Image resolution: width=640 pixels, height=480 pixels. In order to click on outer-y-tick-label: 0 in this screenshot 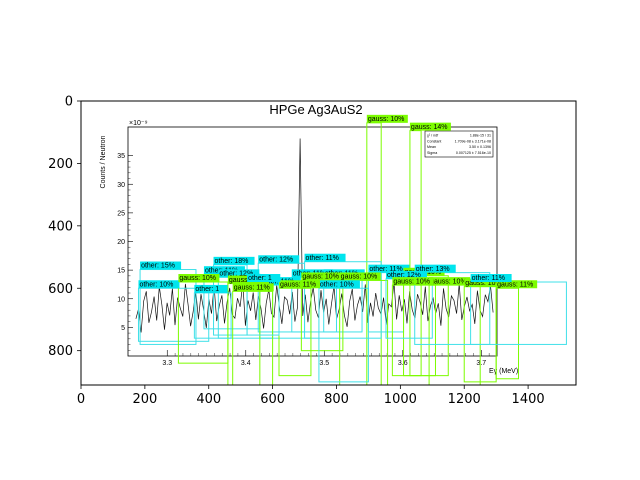, I will do `click(69, 102)`.